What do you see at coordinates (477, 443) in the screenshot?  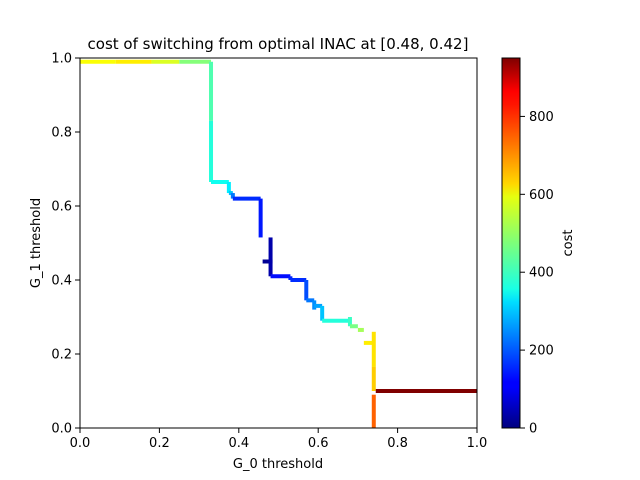 I see `x-tick-label: 1.0` at bounding box center [477, 443].